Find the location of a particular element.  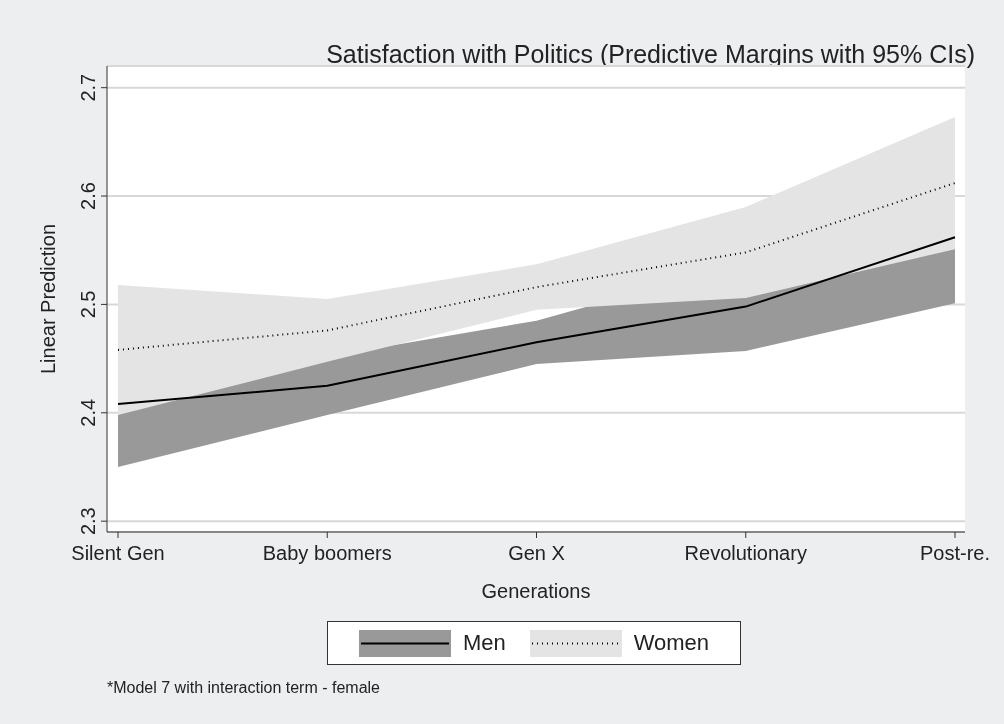

text: *Model 7 with interaction term - female is located at coordinates (243, 688).